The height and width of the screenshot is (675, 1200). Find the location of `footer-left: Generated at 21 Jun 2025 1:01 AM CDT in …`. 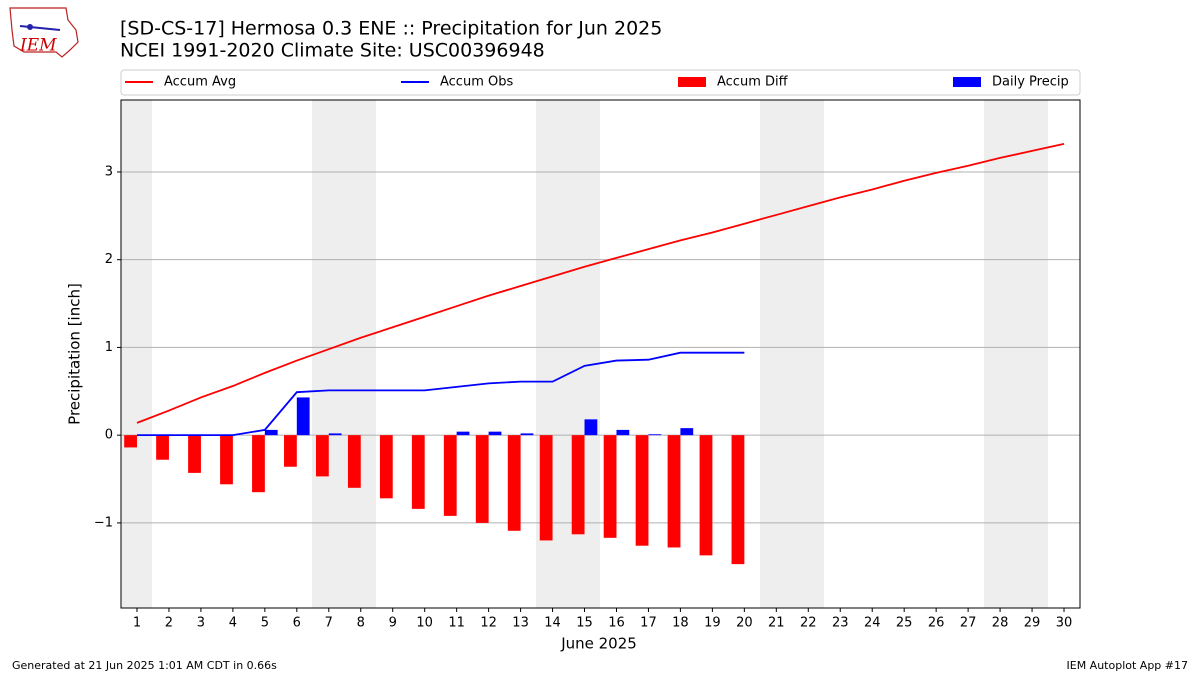

footer-left: Generated at 21 Jun 2025 1:01 AM CDT in … is located at coordinates (144, 665).